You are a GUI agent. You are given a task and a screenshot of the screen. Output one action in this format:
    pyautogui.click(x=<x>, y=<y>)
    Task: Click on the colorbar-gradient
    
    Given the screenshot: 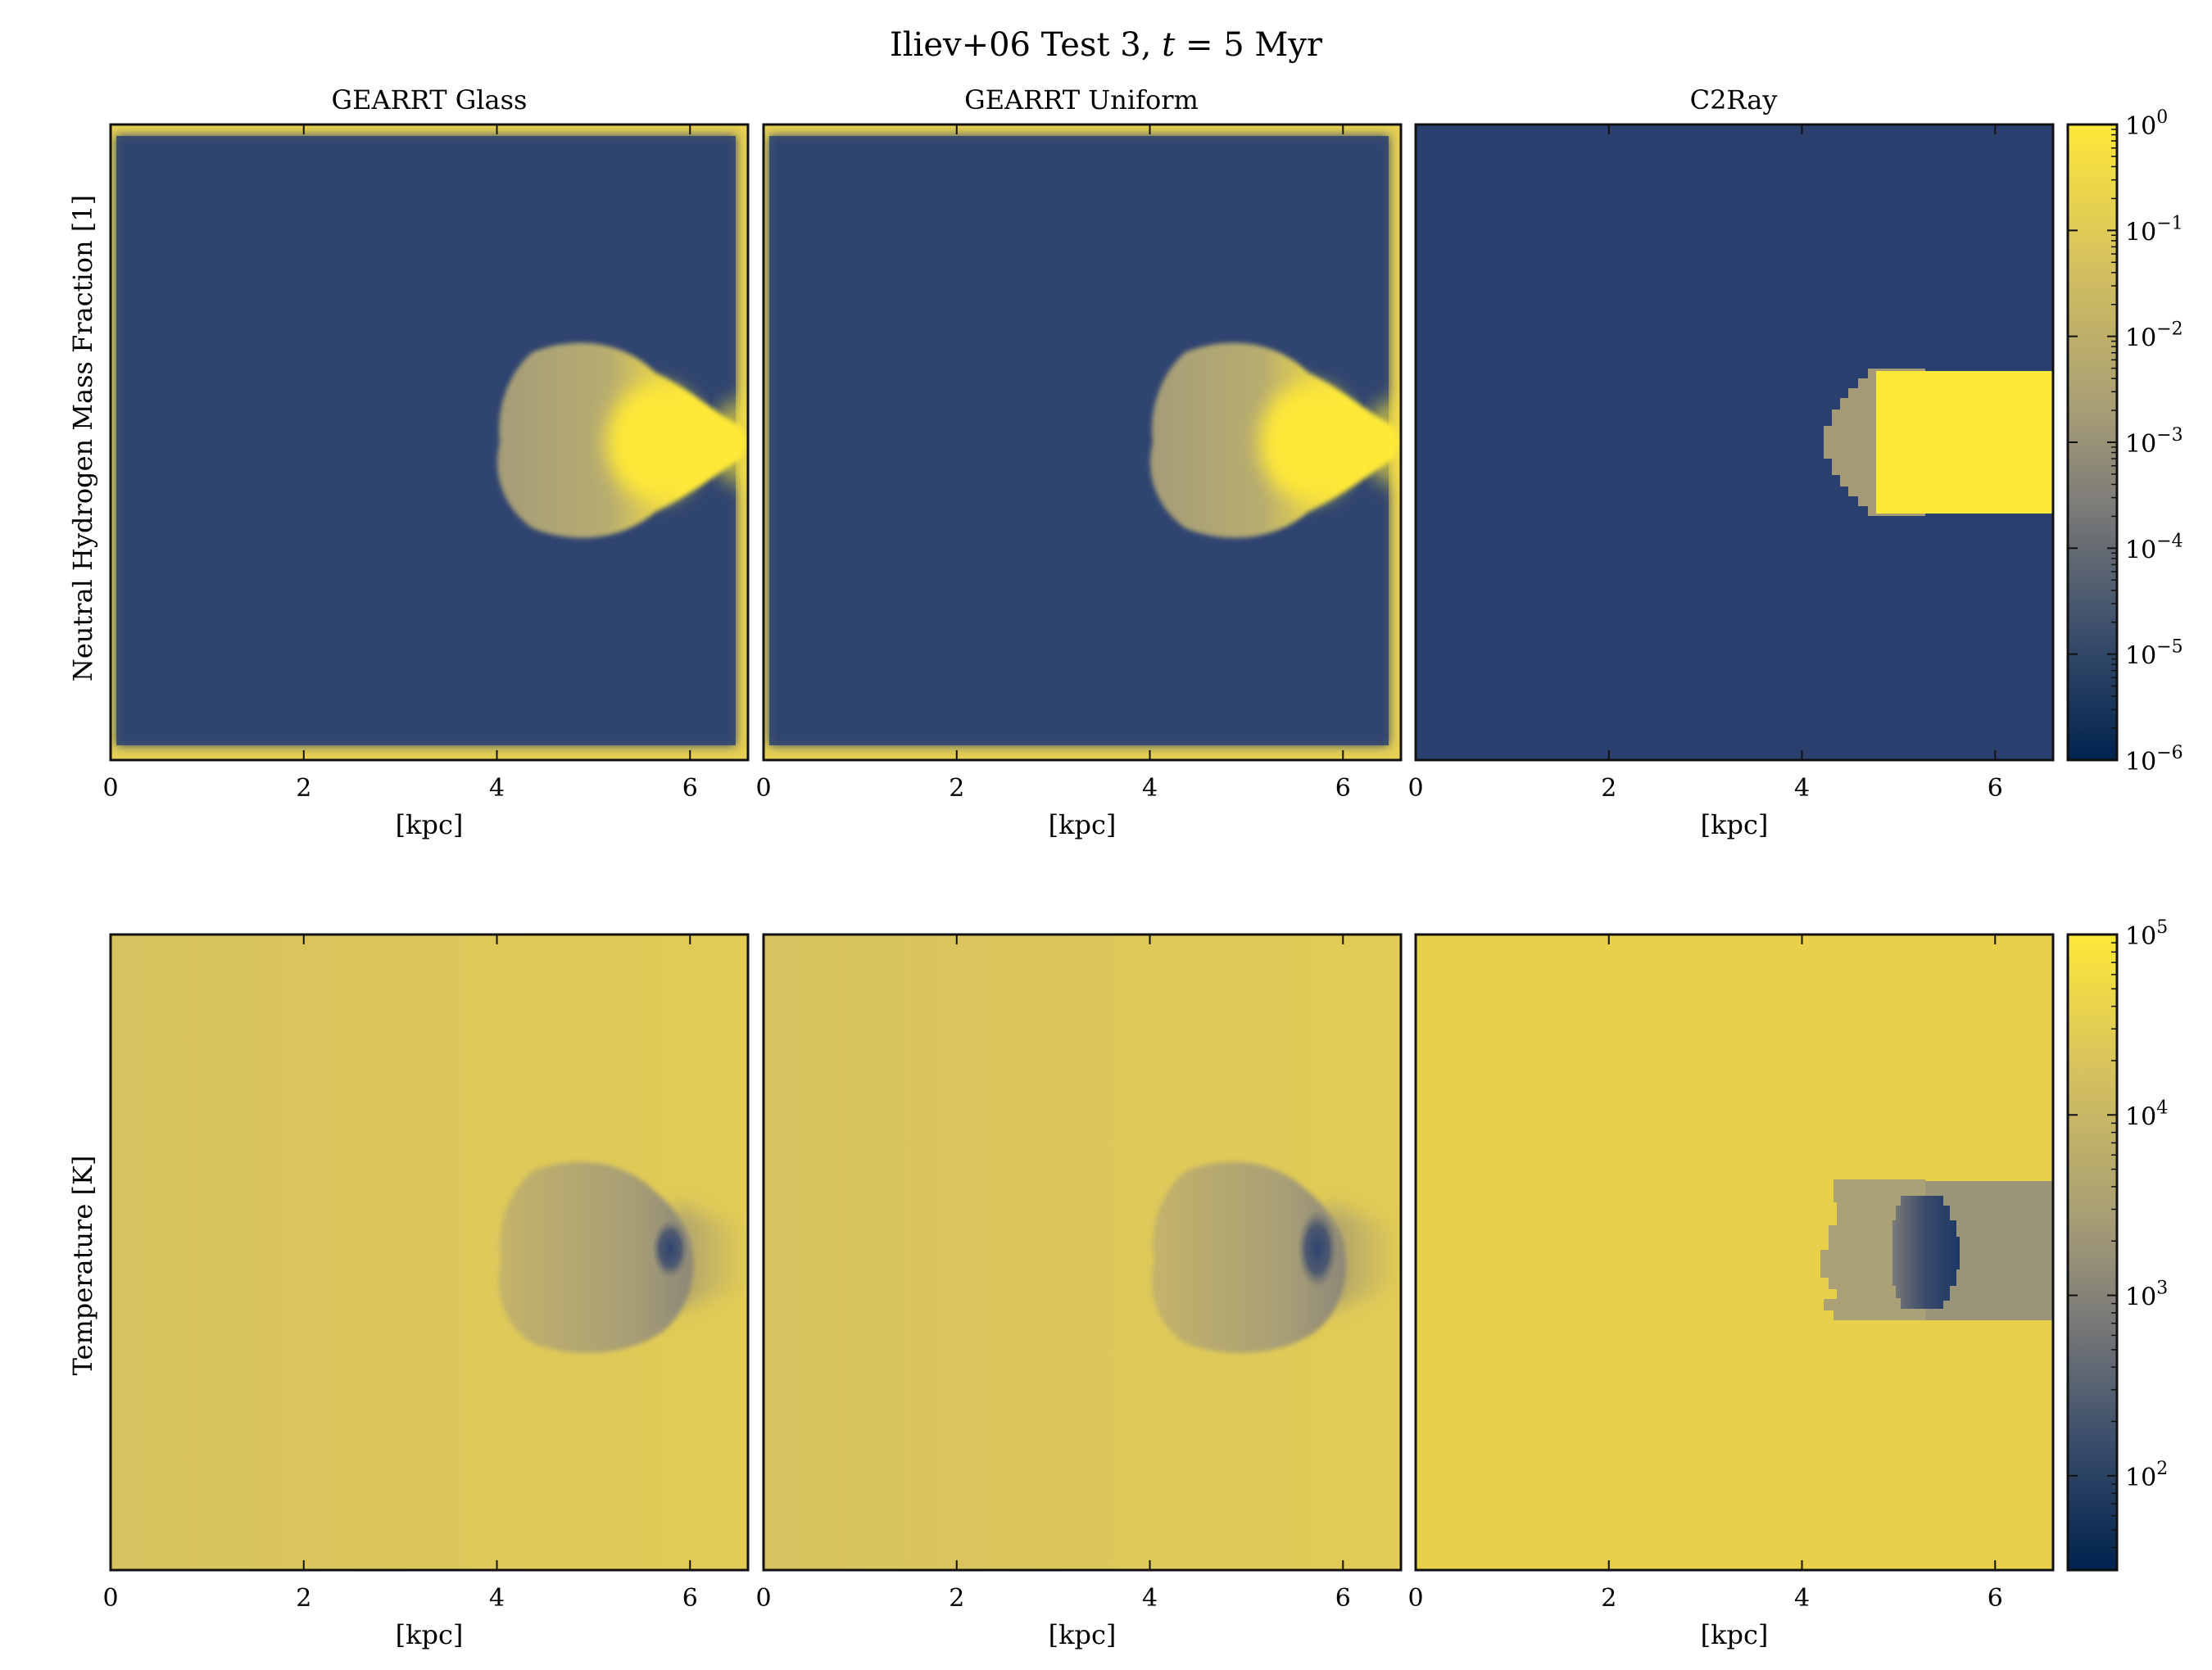 What is the action you would take?
    pyautogui.click(x=2092, y=1252)
    